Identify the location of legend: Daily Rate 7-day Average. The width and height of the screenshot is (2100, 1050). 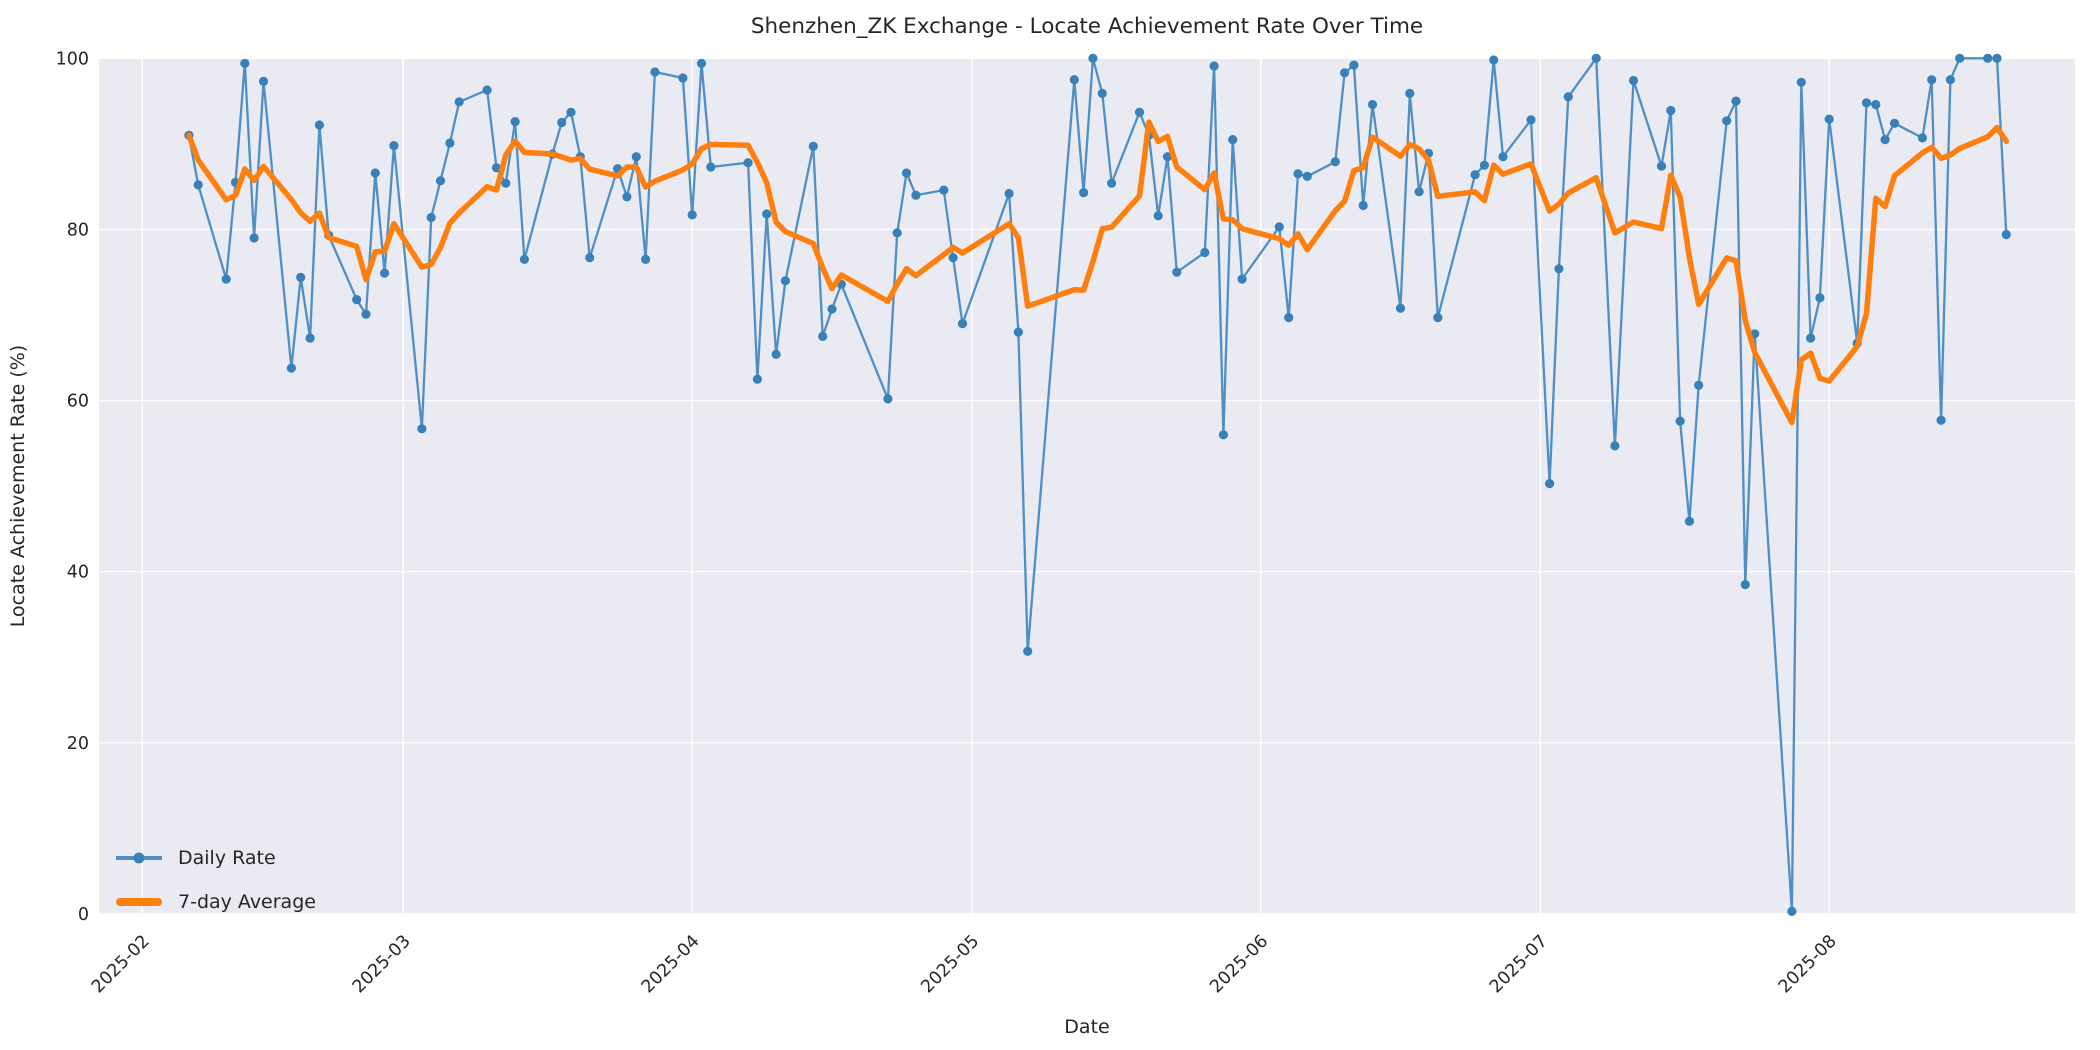
(216, 880).